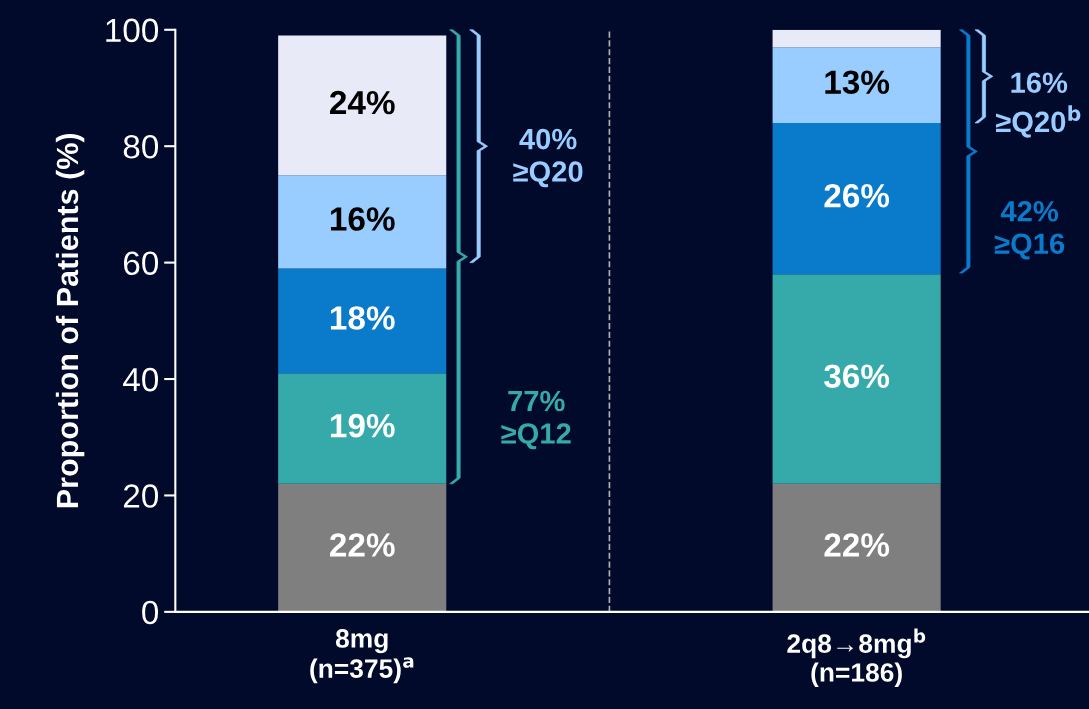  I want to click on y-tick-label: 60, so click(141, 263).